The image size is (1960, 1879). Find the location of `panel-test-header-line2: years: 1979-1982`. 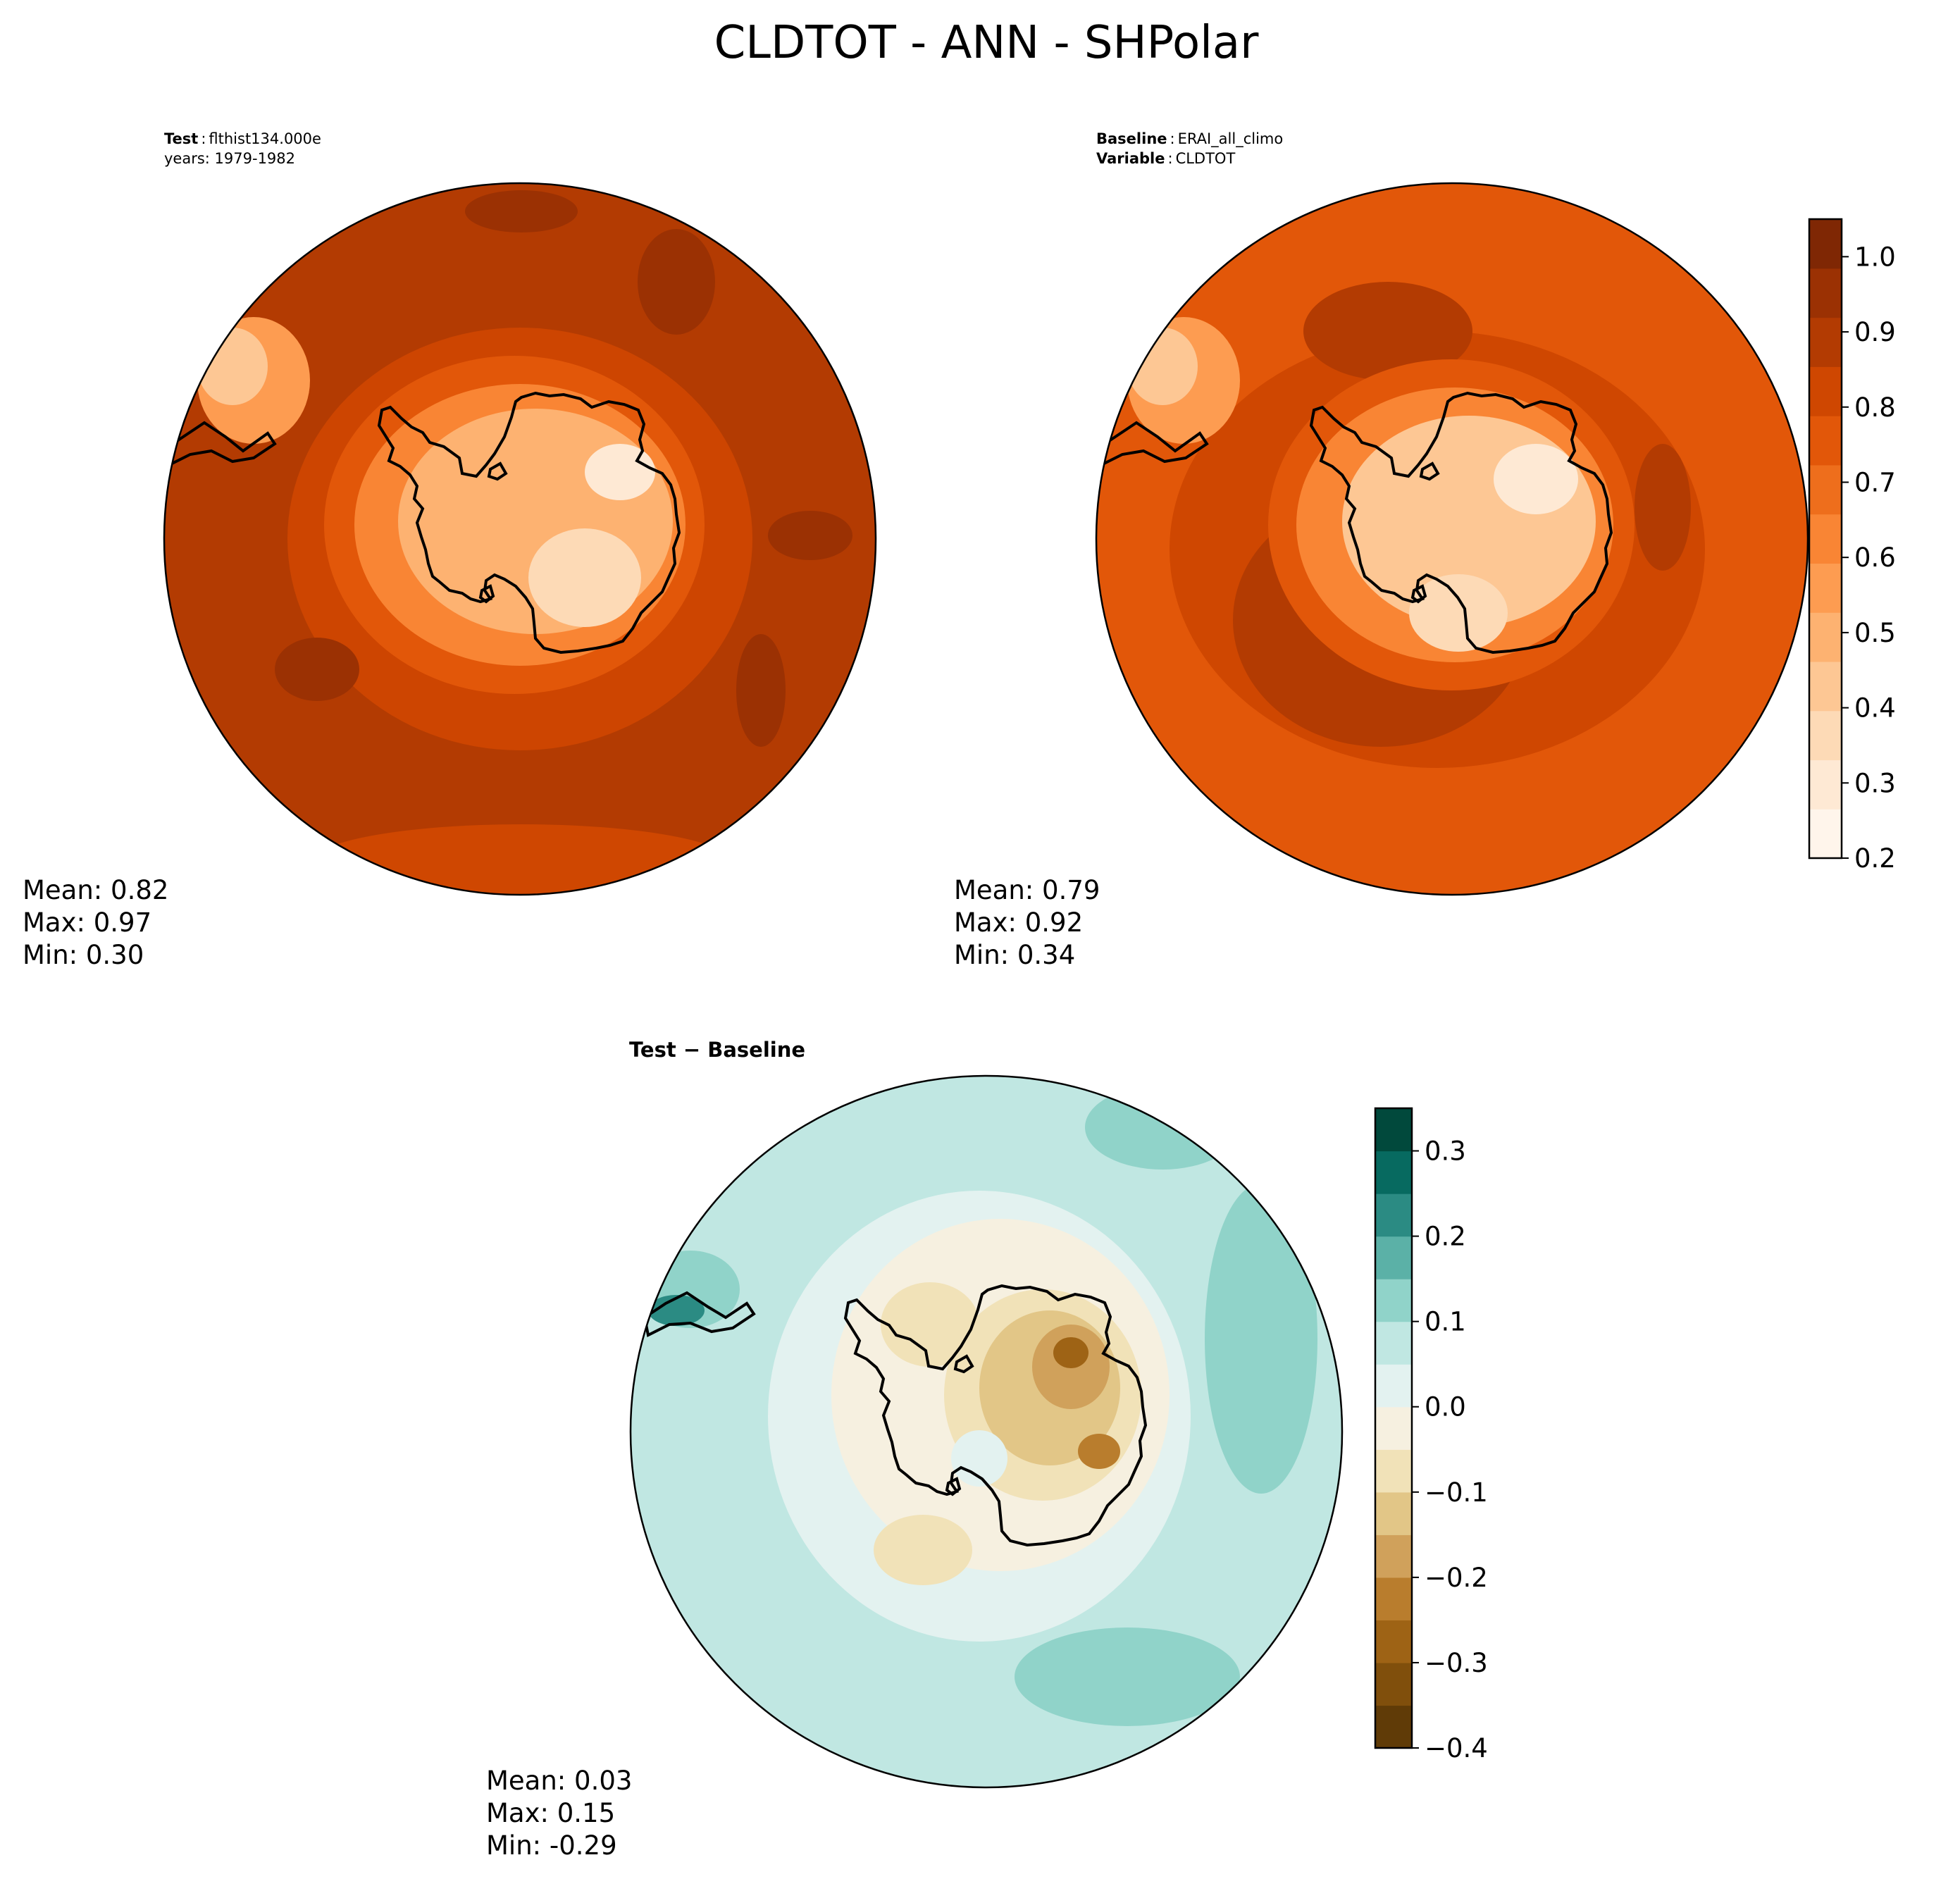

panel-test-header-line2: years: 1979-1982 is located at coordinates (229, 158).